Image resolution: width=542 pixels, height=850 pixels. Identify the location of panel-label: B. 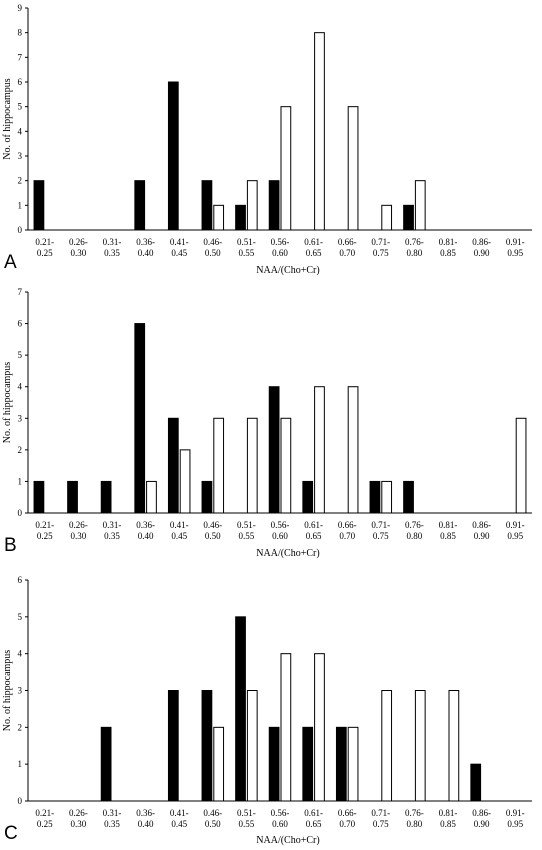
(10, 545).